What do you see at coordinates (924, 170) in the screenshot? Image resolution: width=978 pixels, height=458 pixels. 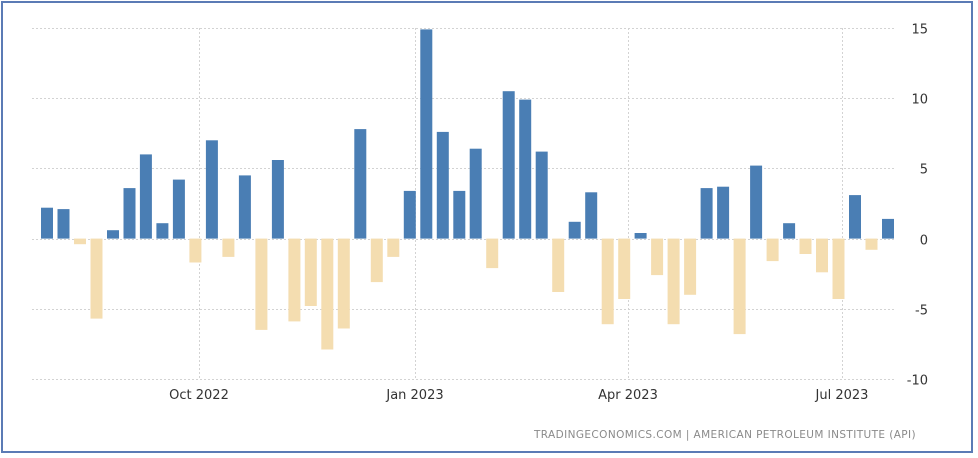 I see `y-tick-label: 5` at bounding box center [924, 170].